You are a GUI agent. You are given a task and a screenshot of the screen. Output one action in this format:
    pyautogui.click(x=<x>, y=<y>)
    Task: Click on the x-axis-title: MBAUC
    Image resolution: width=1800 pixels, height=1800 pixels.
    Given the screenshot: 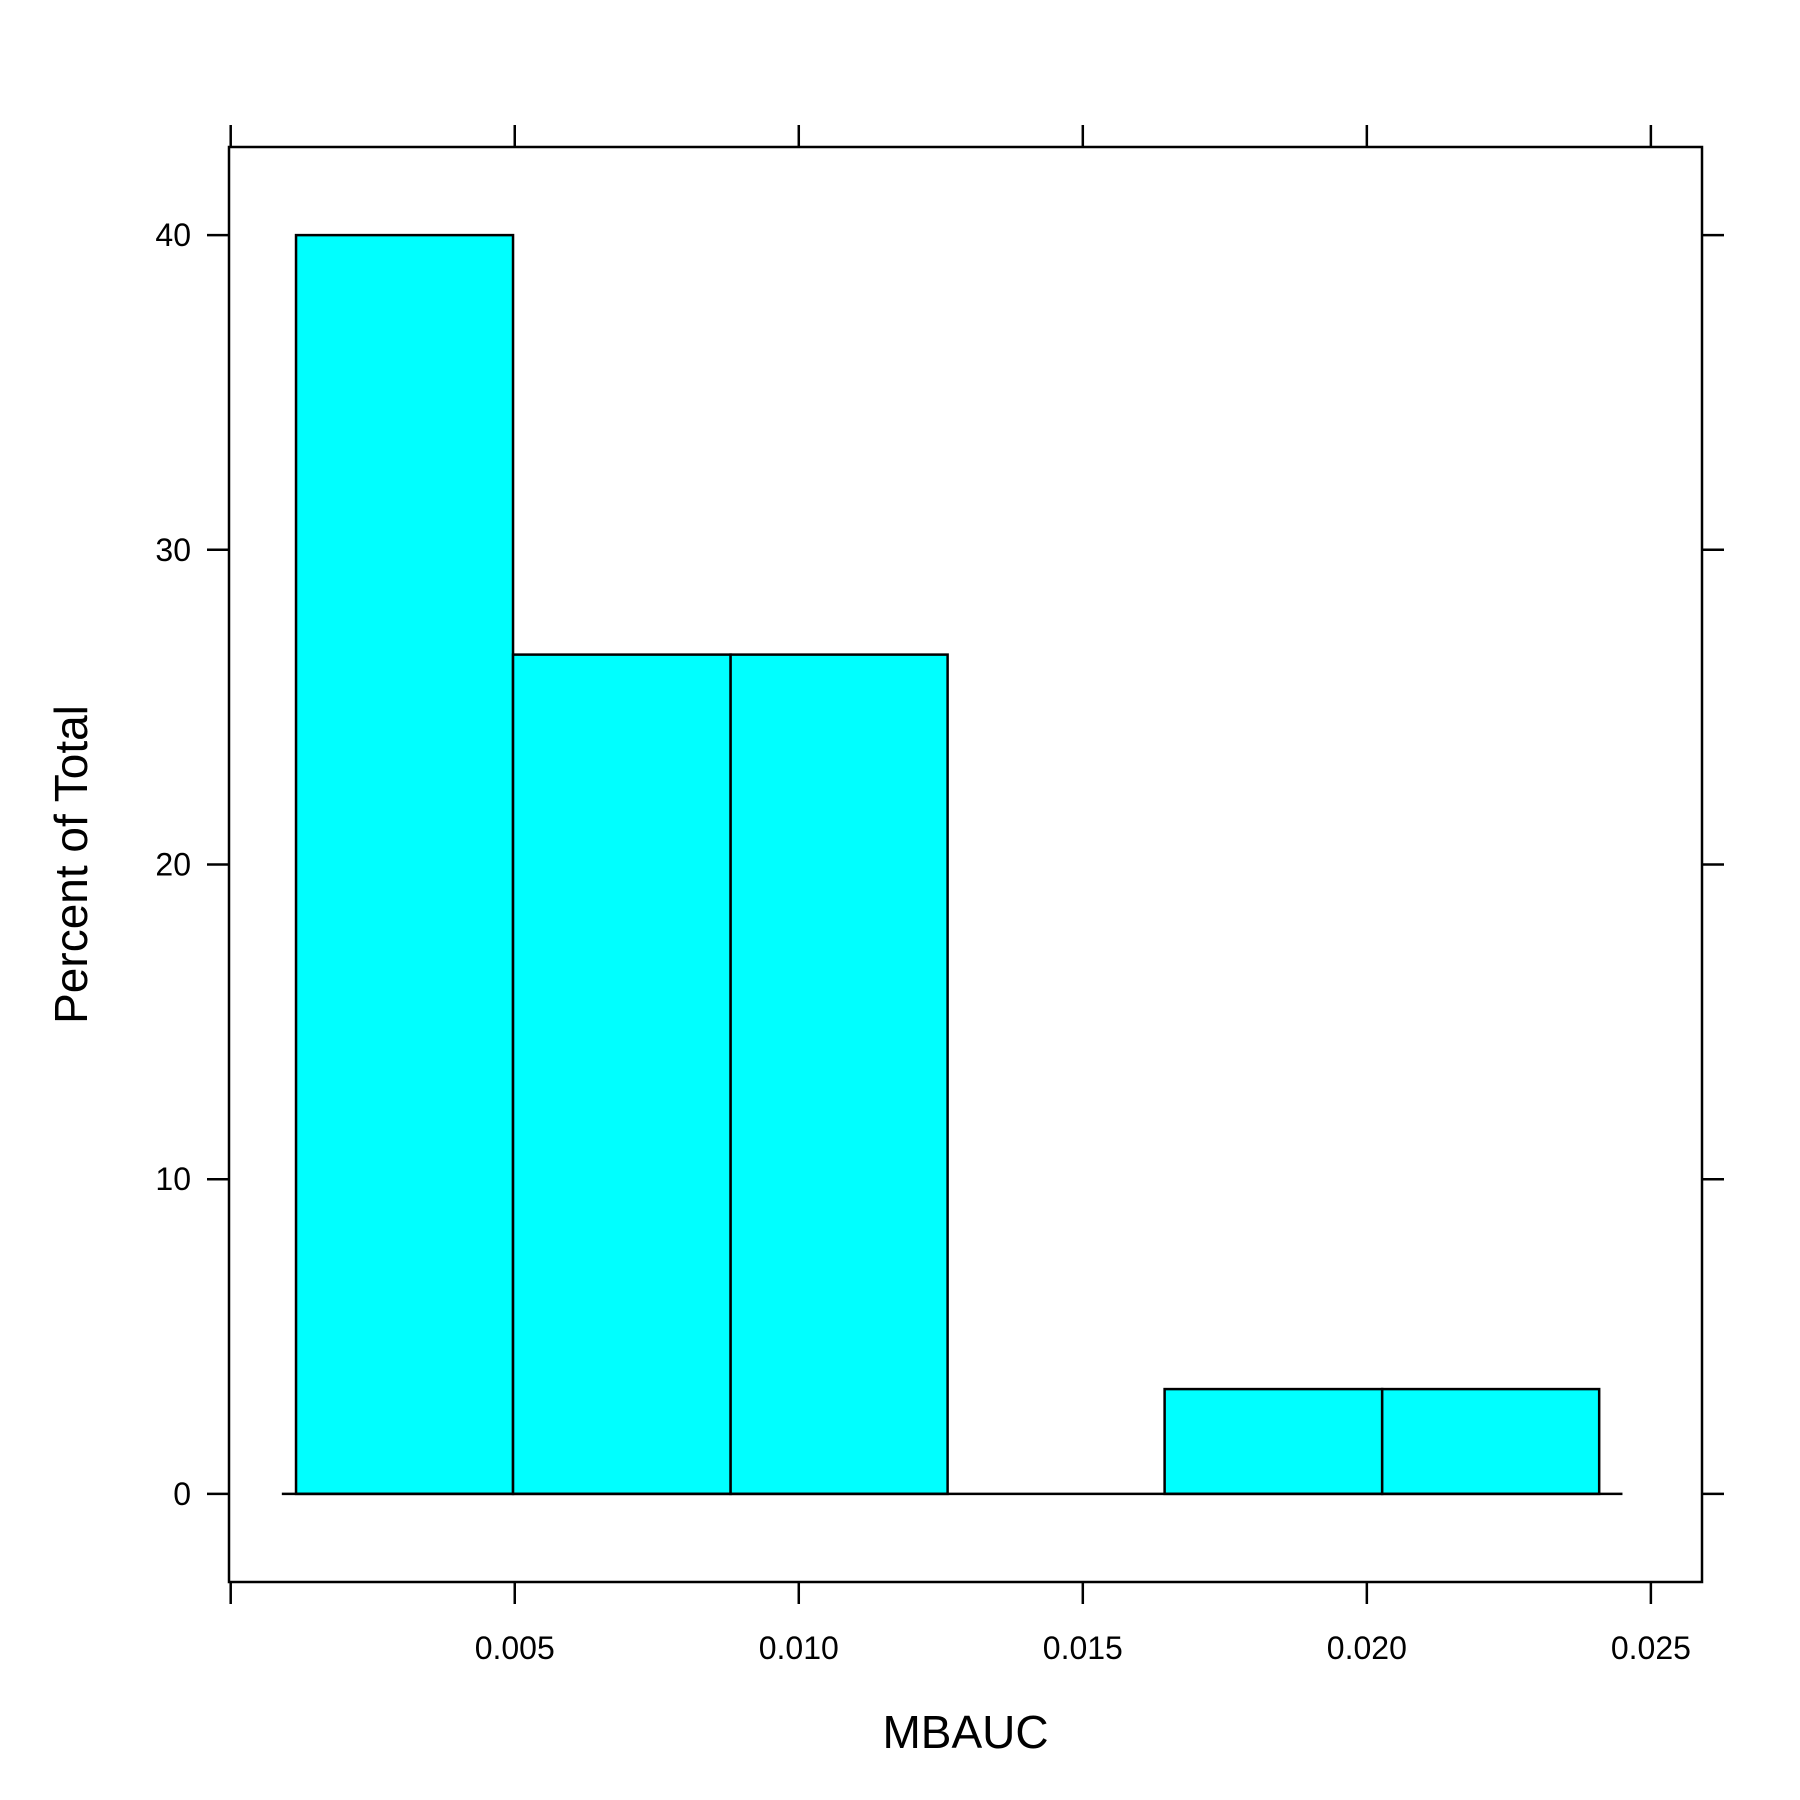 What is the action you would take?
    pyautogui.click(x=965, y=1732)
    